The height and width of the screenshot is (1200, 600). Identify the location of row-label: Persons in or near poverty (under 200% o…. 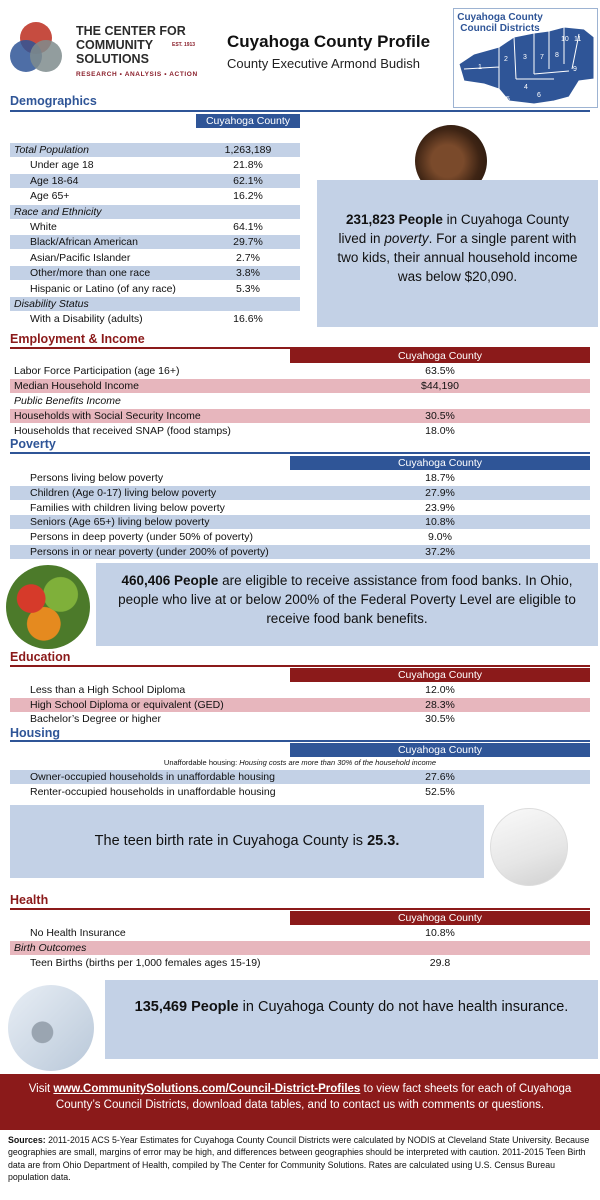
(149, 552).